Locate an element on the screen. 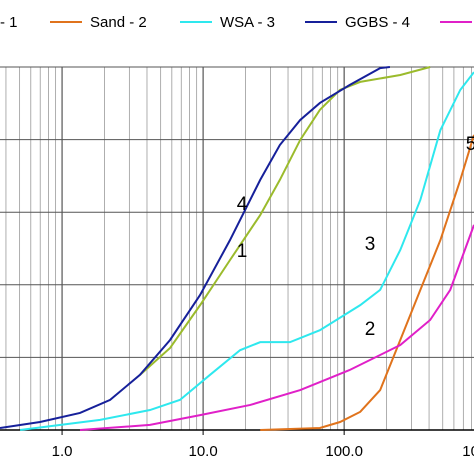 This screenshot has height=474, width=474. x-tick-label: 100.0 is located at coordinates (344, 451).